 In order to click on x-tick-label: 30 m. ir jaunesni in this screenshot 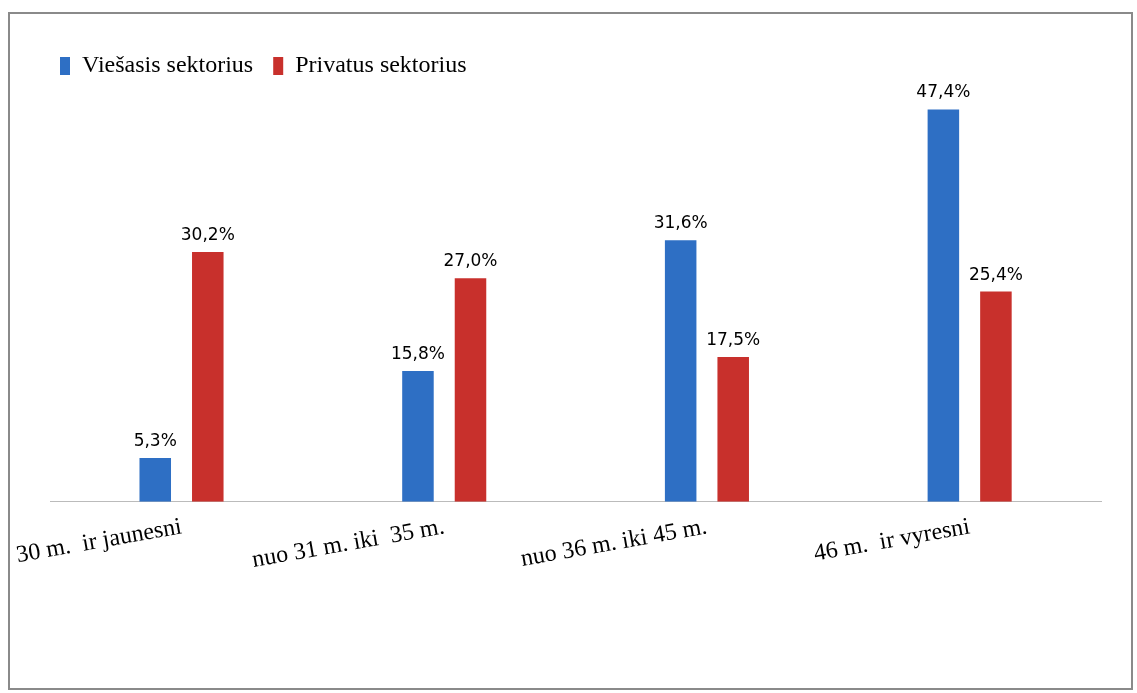, I will do `click(99, 540)`.